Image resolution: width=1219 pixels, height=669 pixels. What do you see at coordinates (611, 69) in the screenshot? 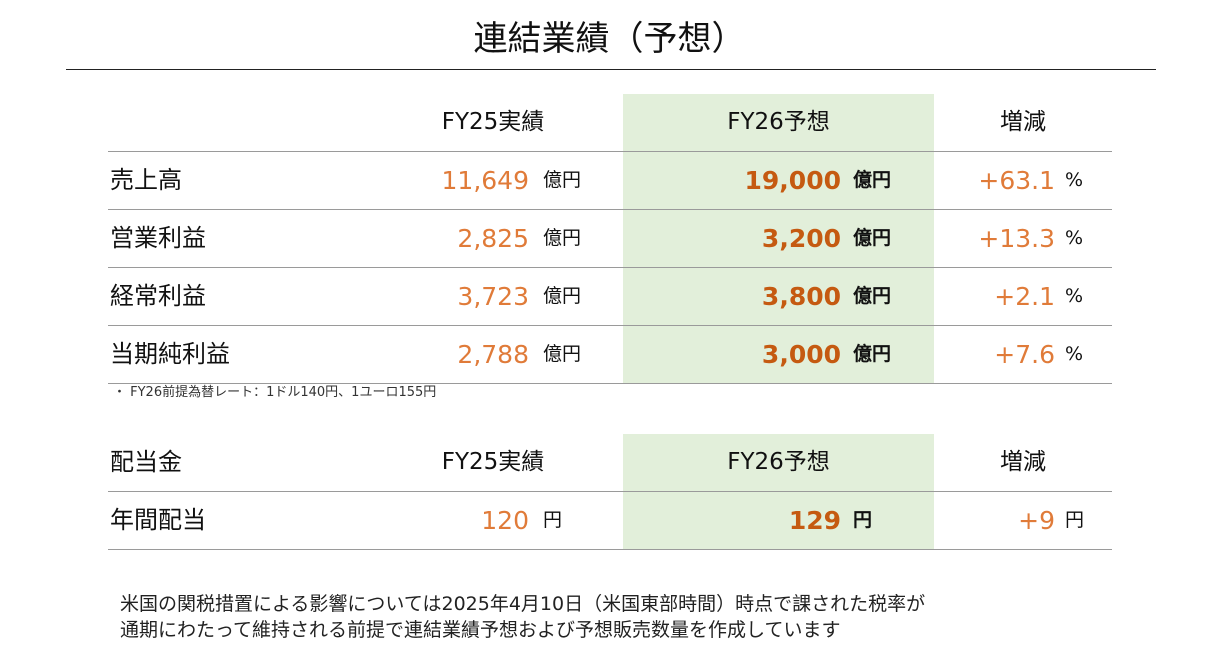
I see `title-divider` at bounding box center [611, 69].